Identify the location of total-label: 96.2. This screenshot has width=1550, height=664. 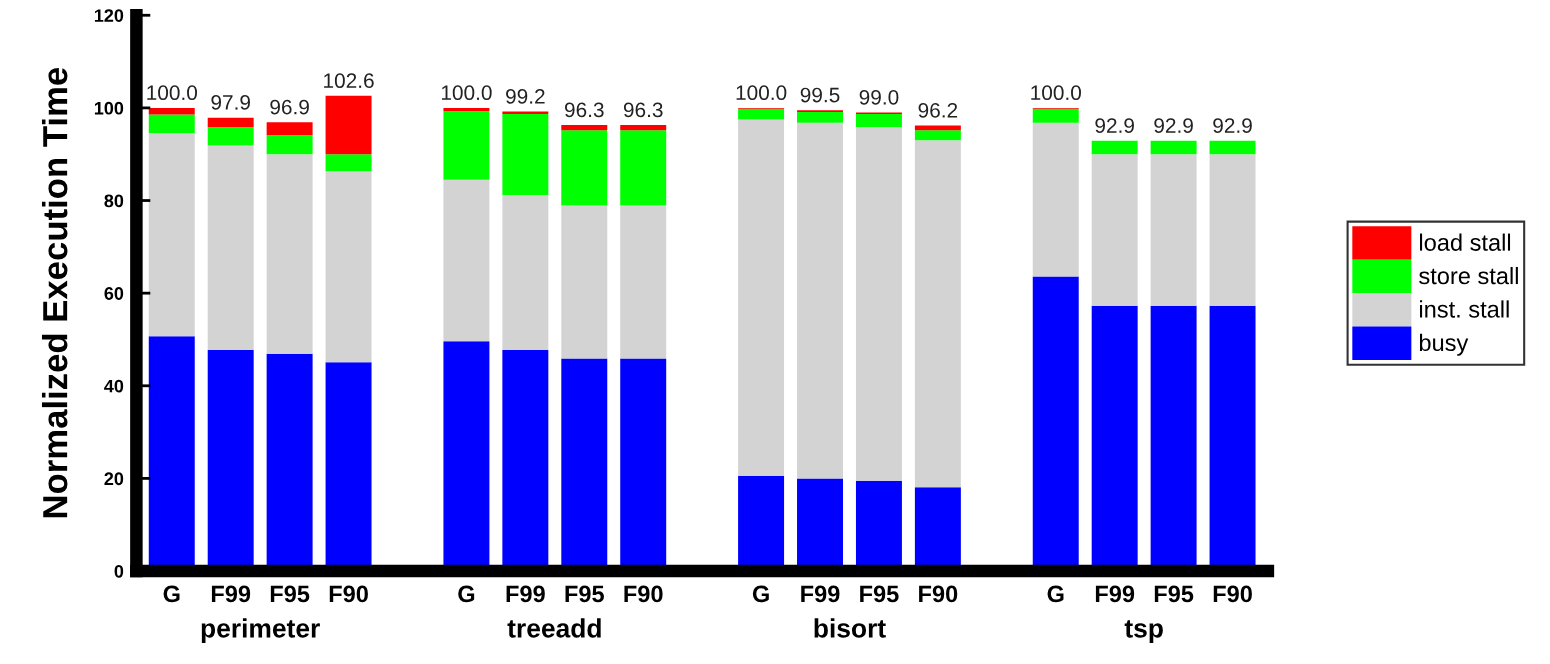
(938, 110).